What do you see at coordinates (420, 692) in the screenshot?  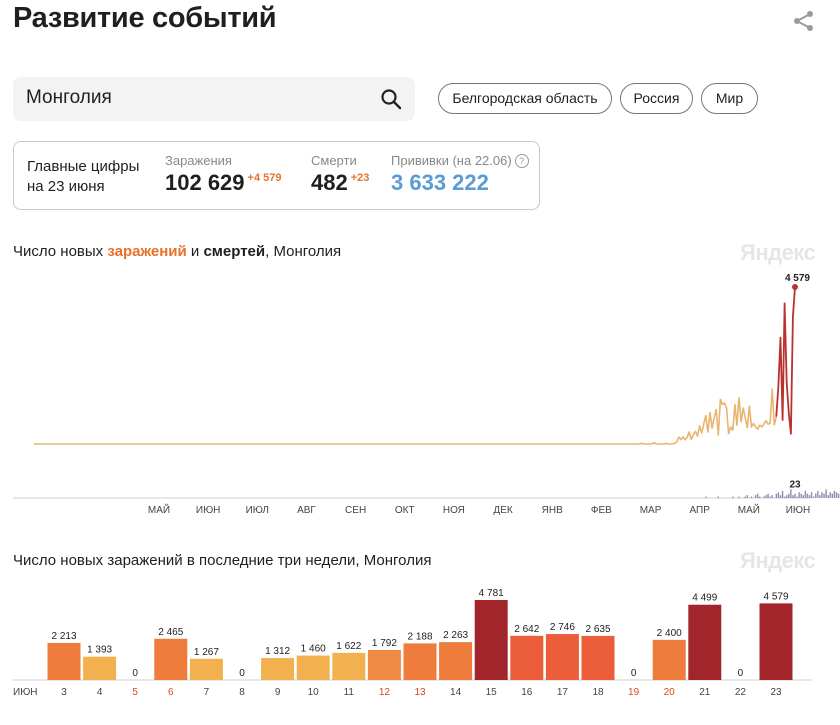 I see `day-label: 13` at bounding box center [420, 692].